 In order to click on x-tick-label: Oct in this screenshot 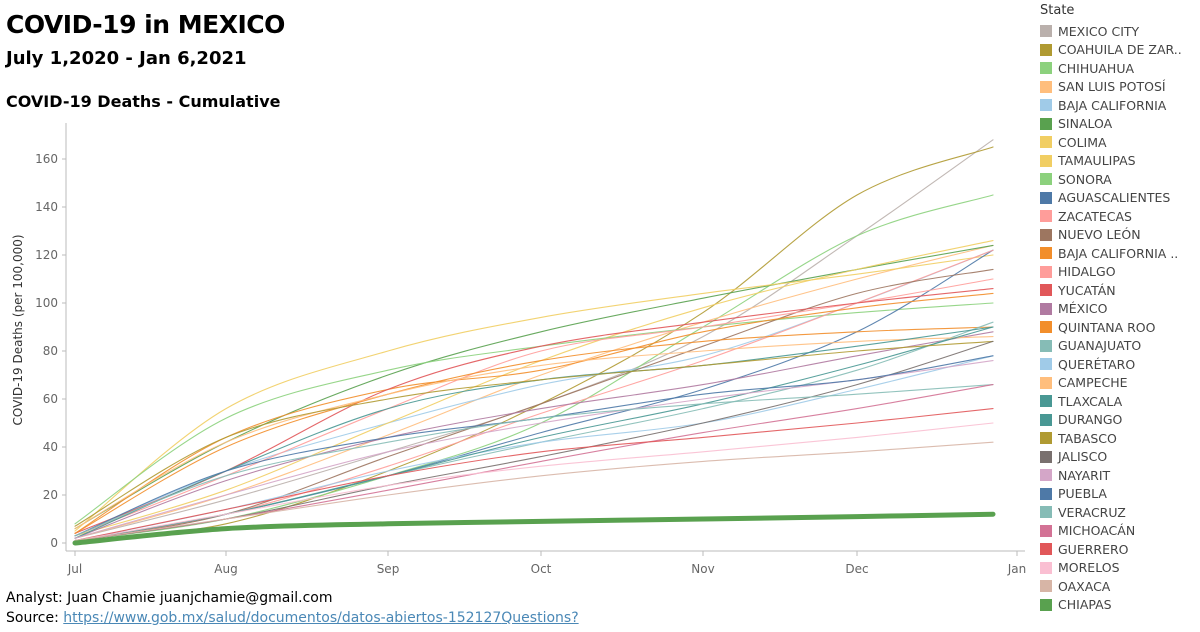, I will do `click(541, 569)`.